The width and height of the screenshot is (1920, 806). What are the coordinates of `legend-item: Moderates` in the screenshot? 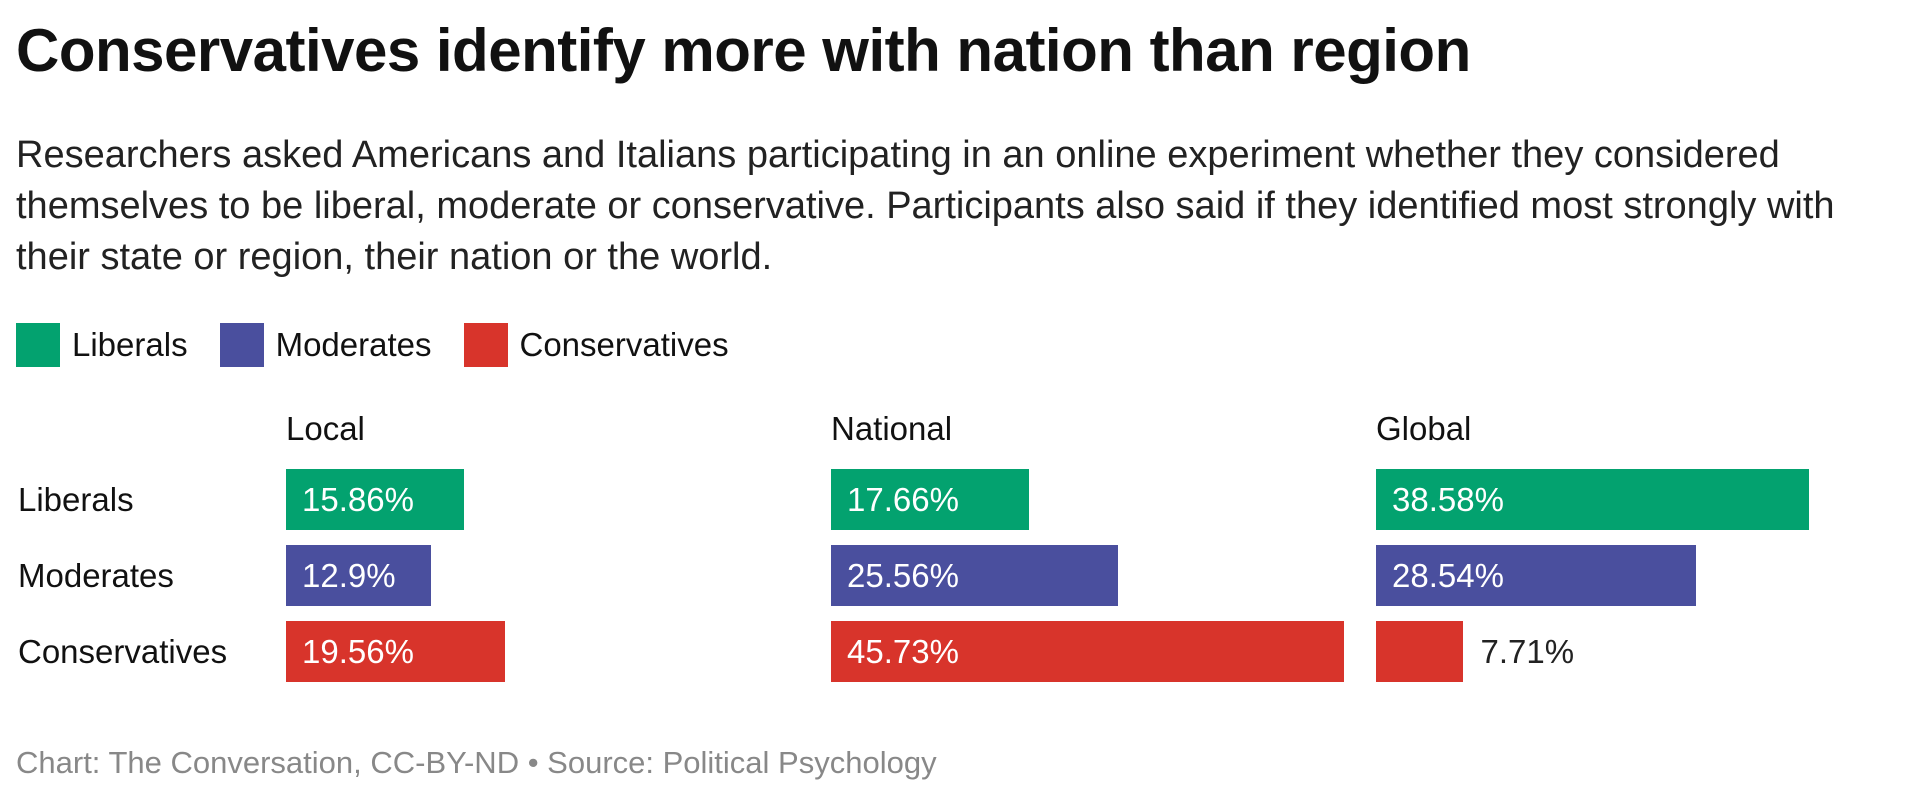 It's located at (325, 345).